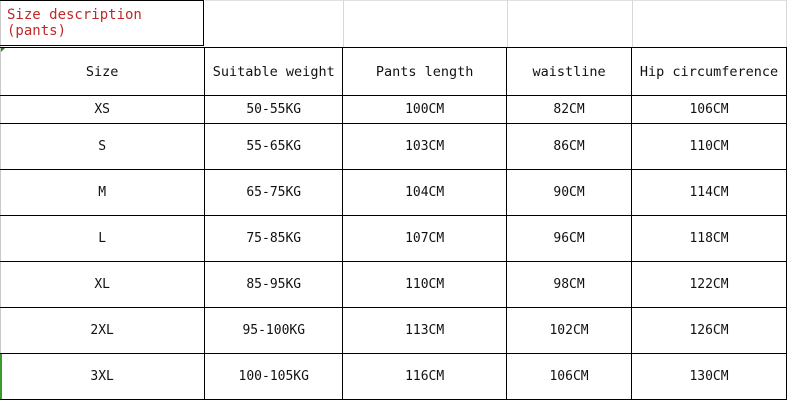 Image resolution: width=787 pixels, height=400 pixels. Describe the element at coordinates (274, 284) in the screenshot. I see `cell-weight: 85-95KG` at that location.